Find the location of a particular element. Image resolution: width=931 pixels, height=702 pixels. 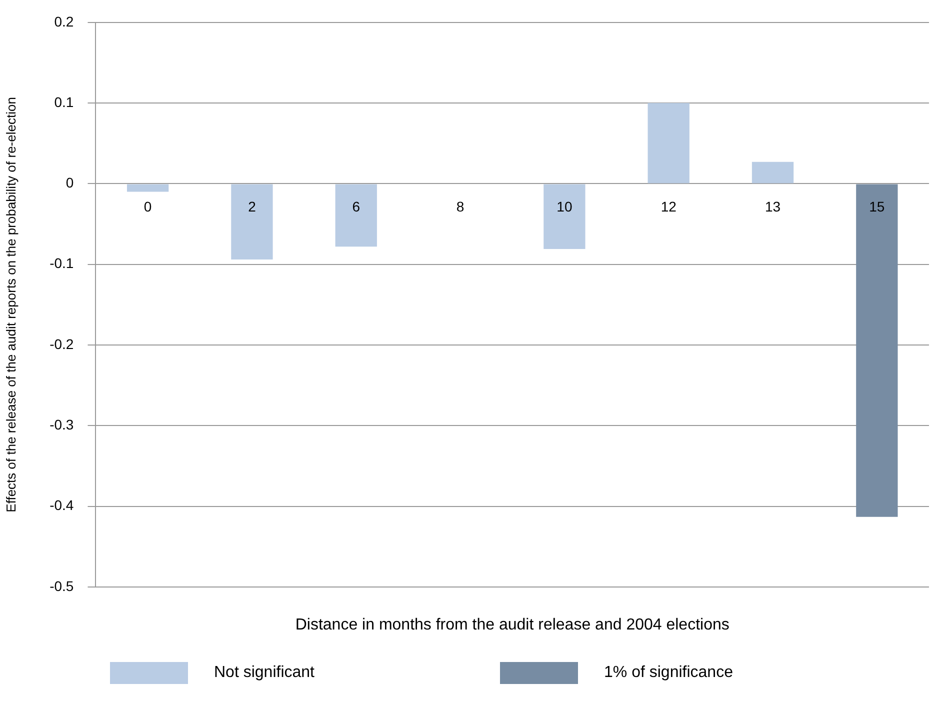

x-tick-label: 0 is located at coordinates (148, 206).